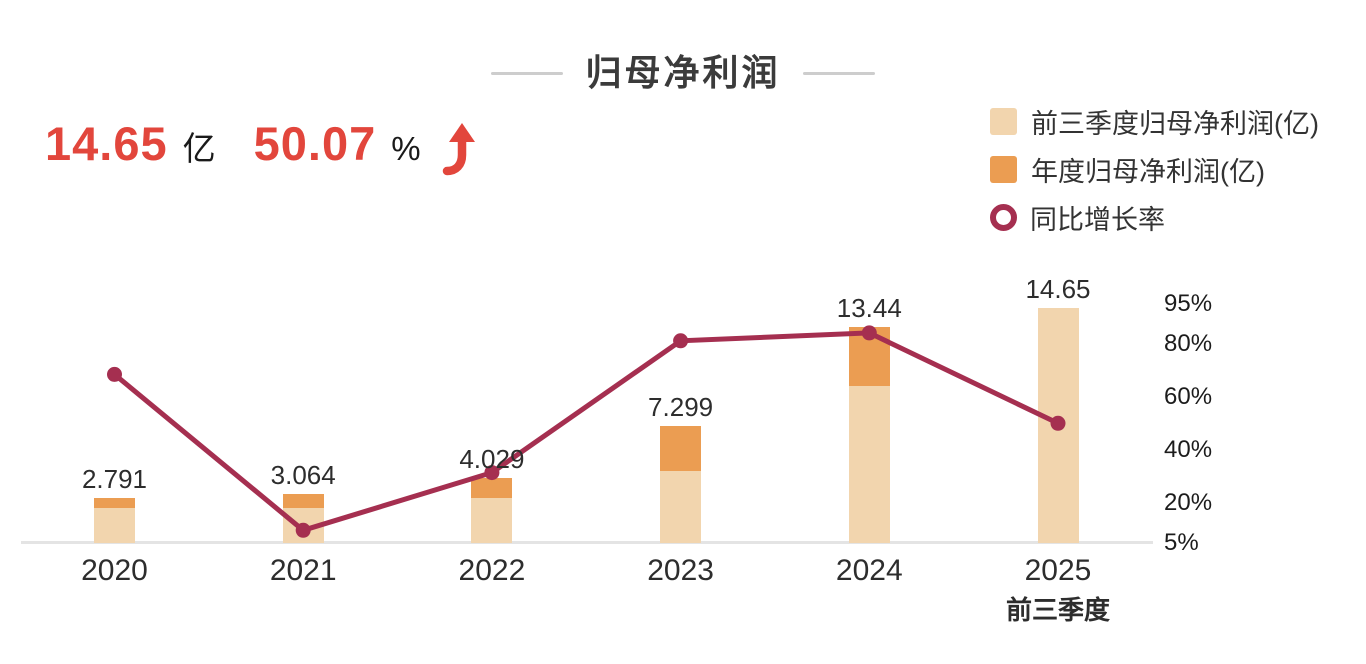 Image resolution: width=1366 pixels, height=664 pixels. I want to click on title-row: 归母净利润, so click(683, 73).